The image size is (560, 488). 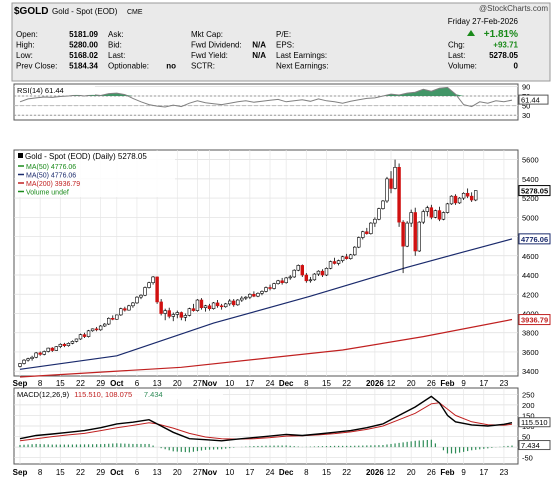 What do you see at coordinates (375, 472) in the screenshot?
I see `macd-x-tick-label: 2026` at bounding box center [375, 472].